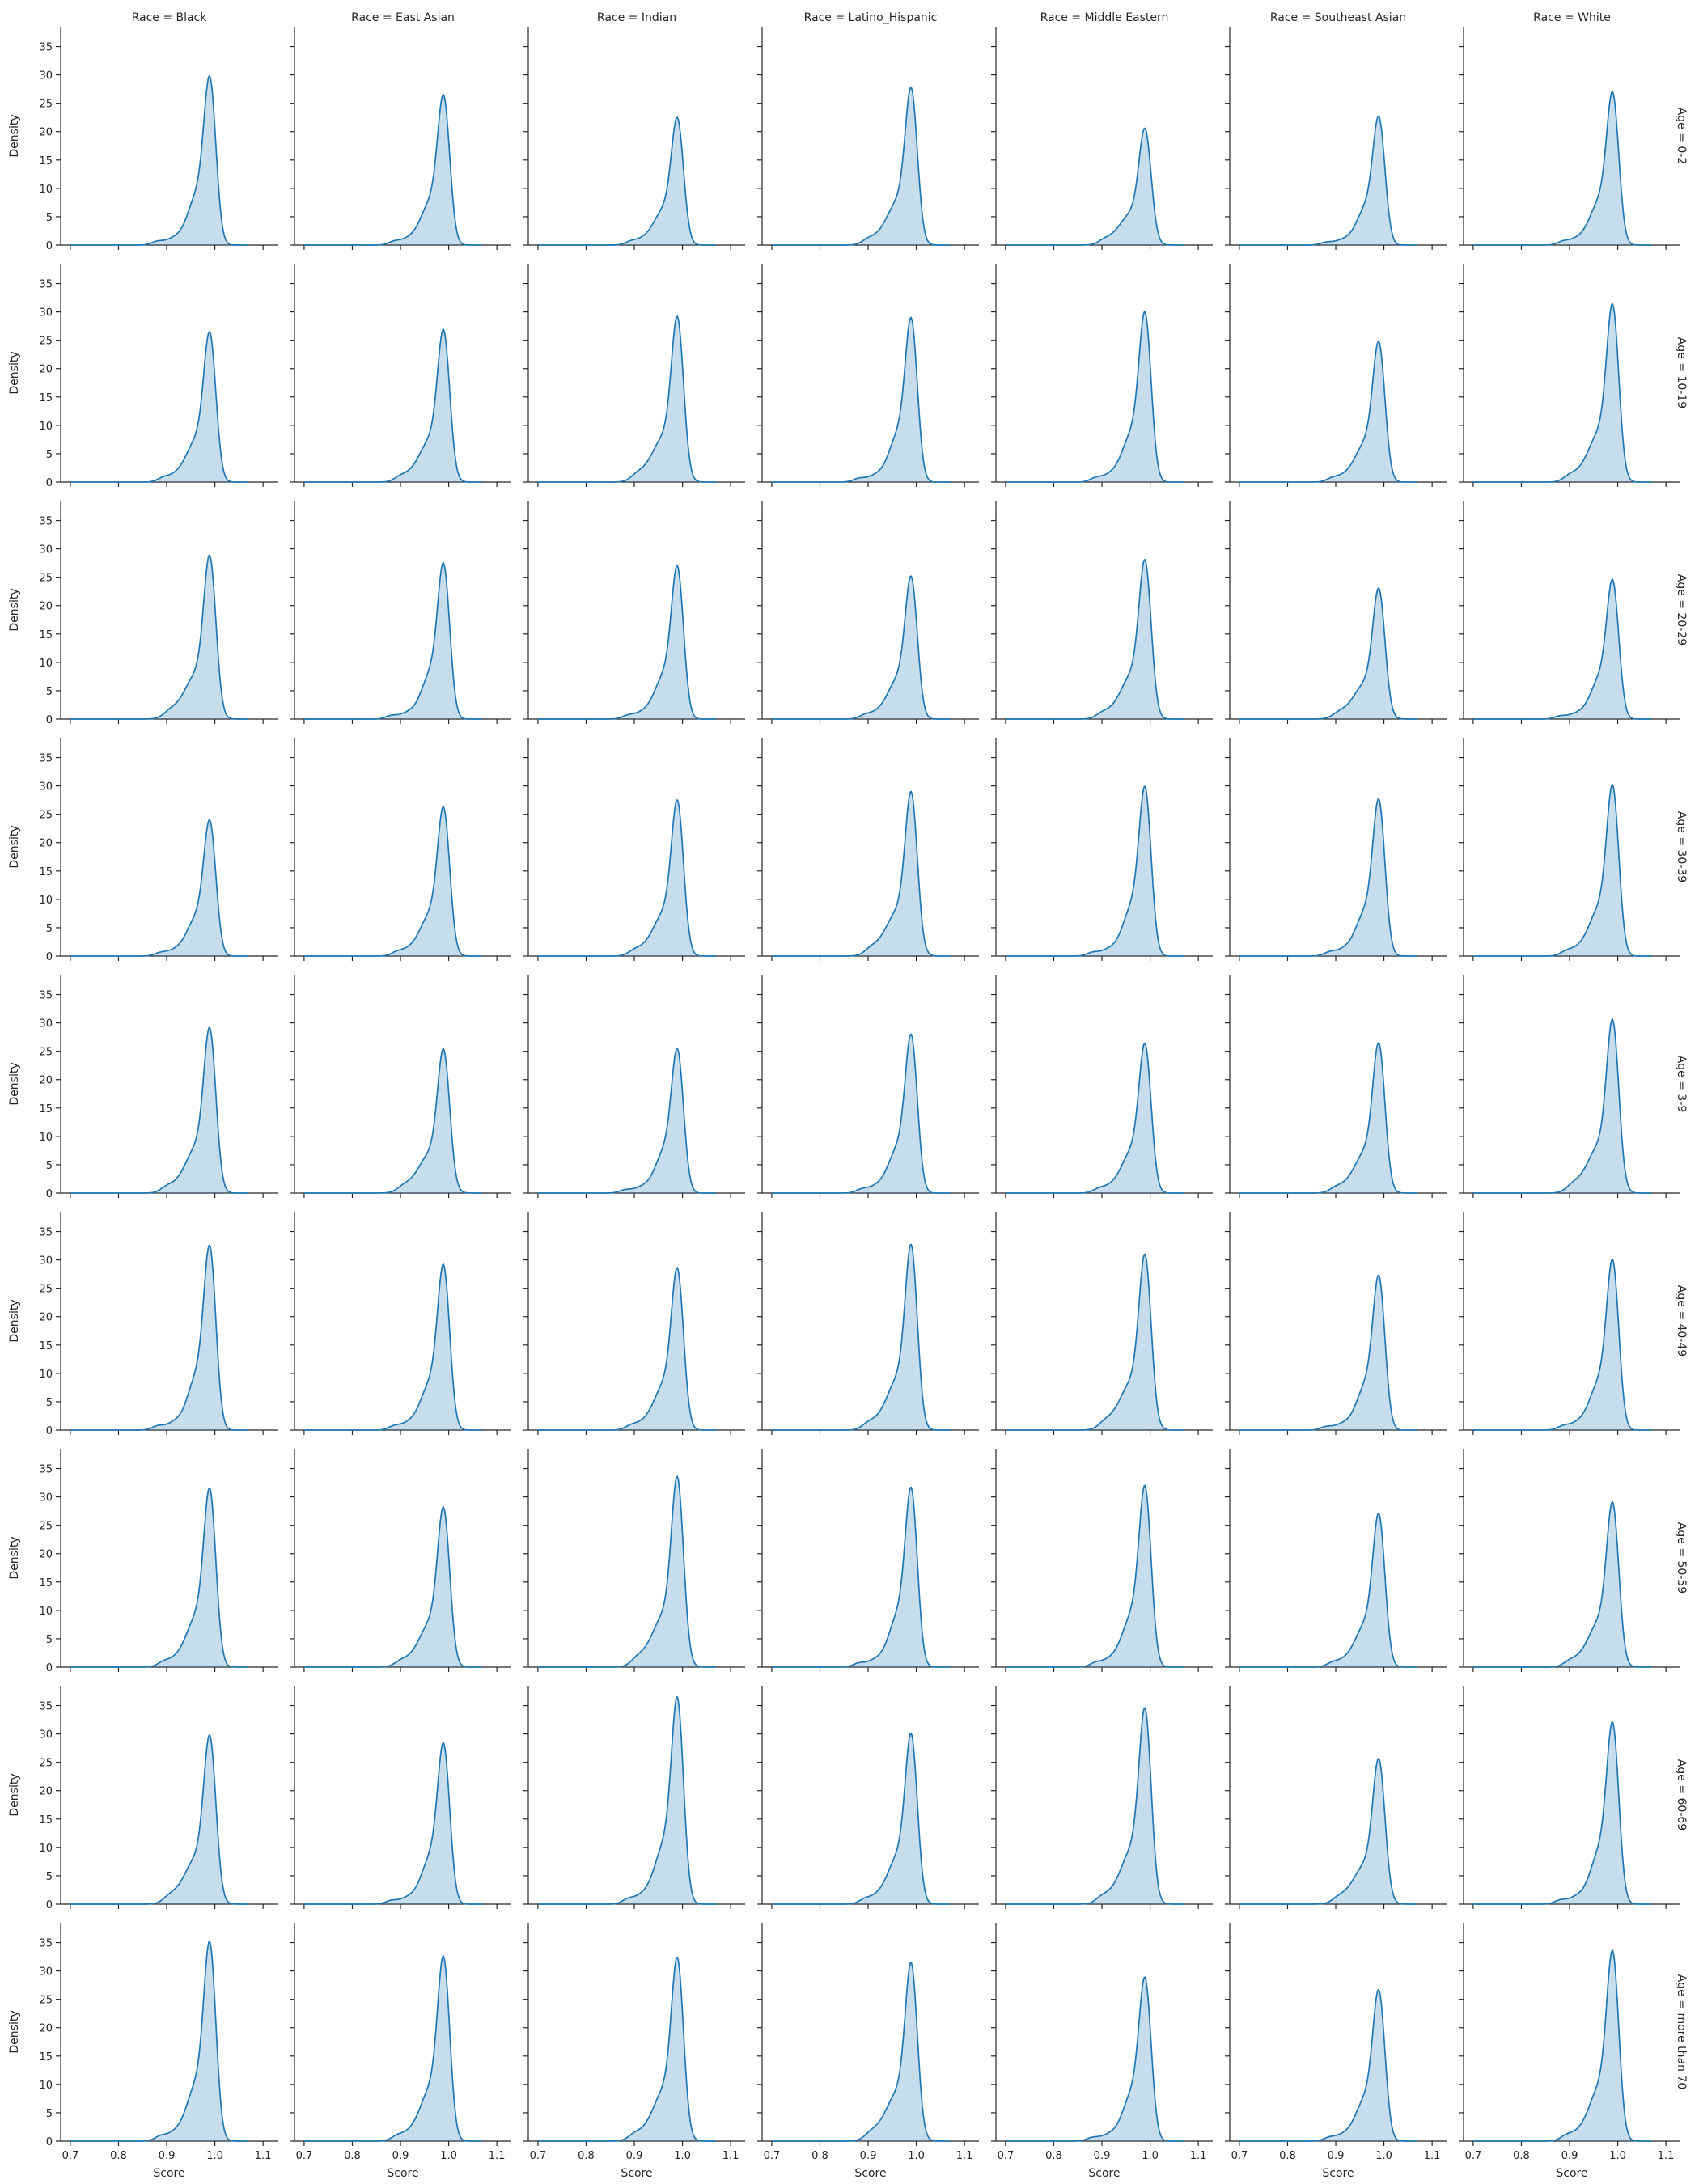  I want to click on y-tick-label: 0, so click(49, 1194).